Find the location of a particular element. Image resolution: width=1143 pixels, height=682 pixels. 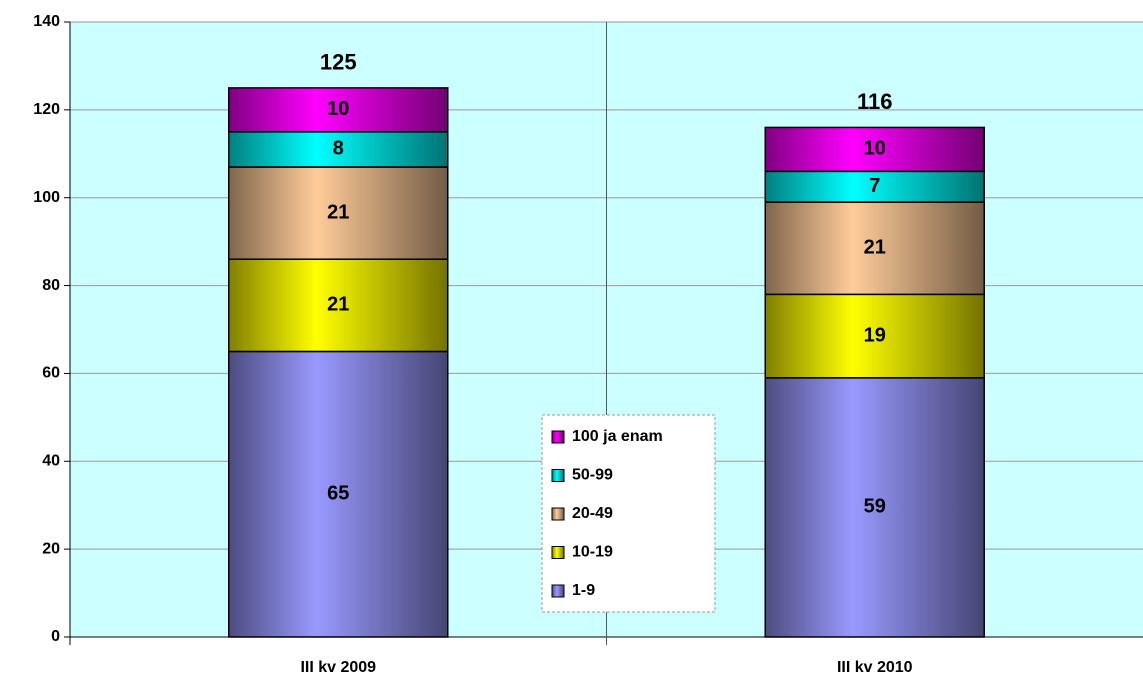

legend-label: 1-9 is located at coordinates (583, 590).